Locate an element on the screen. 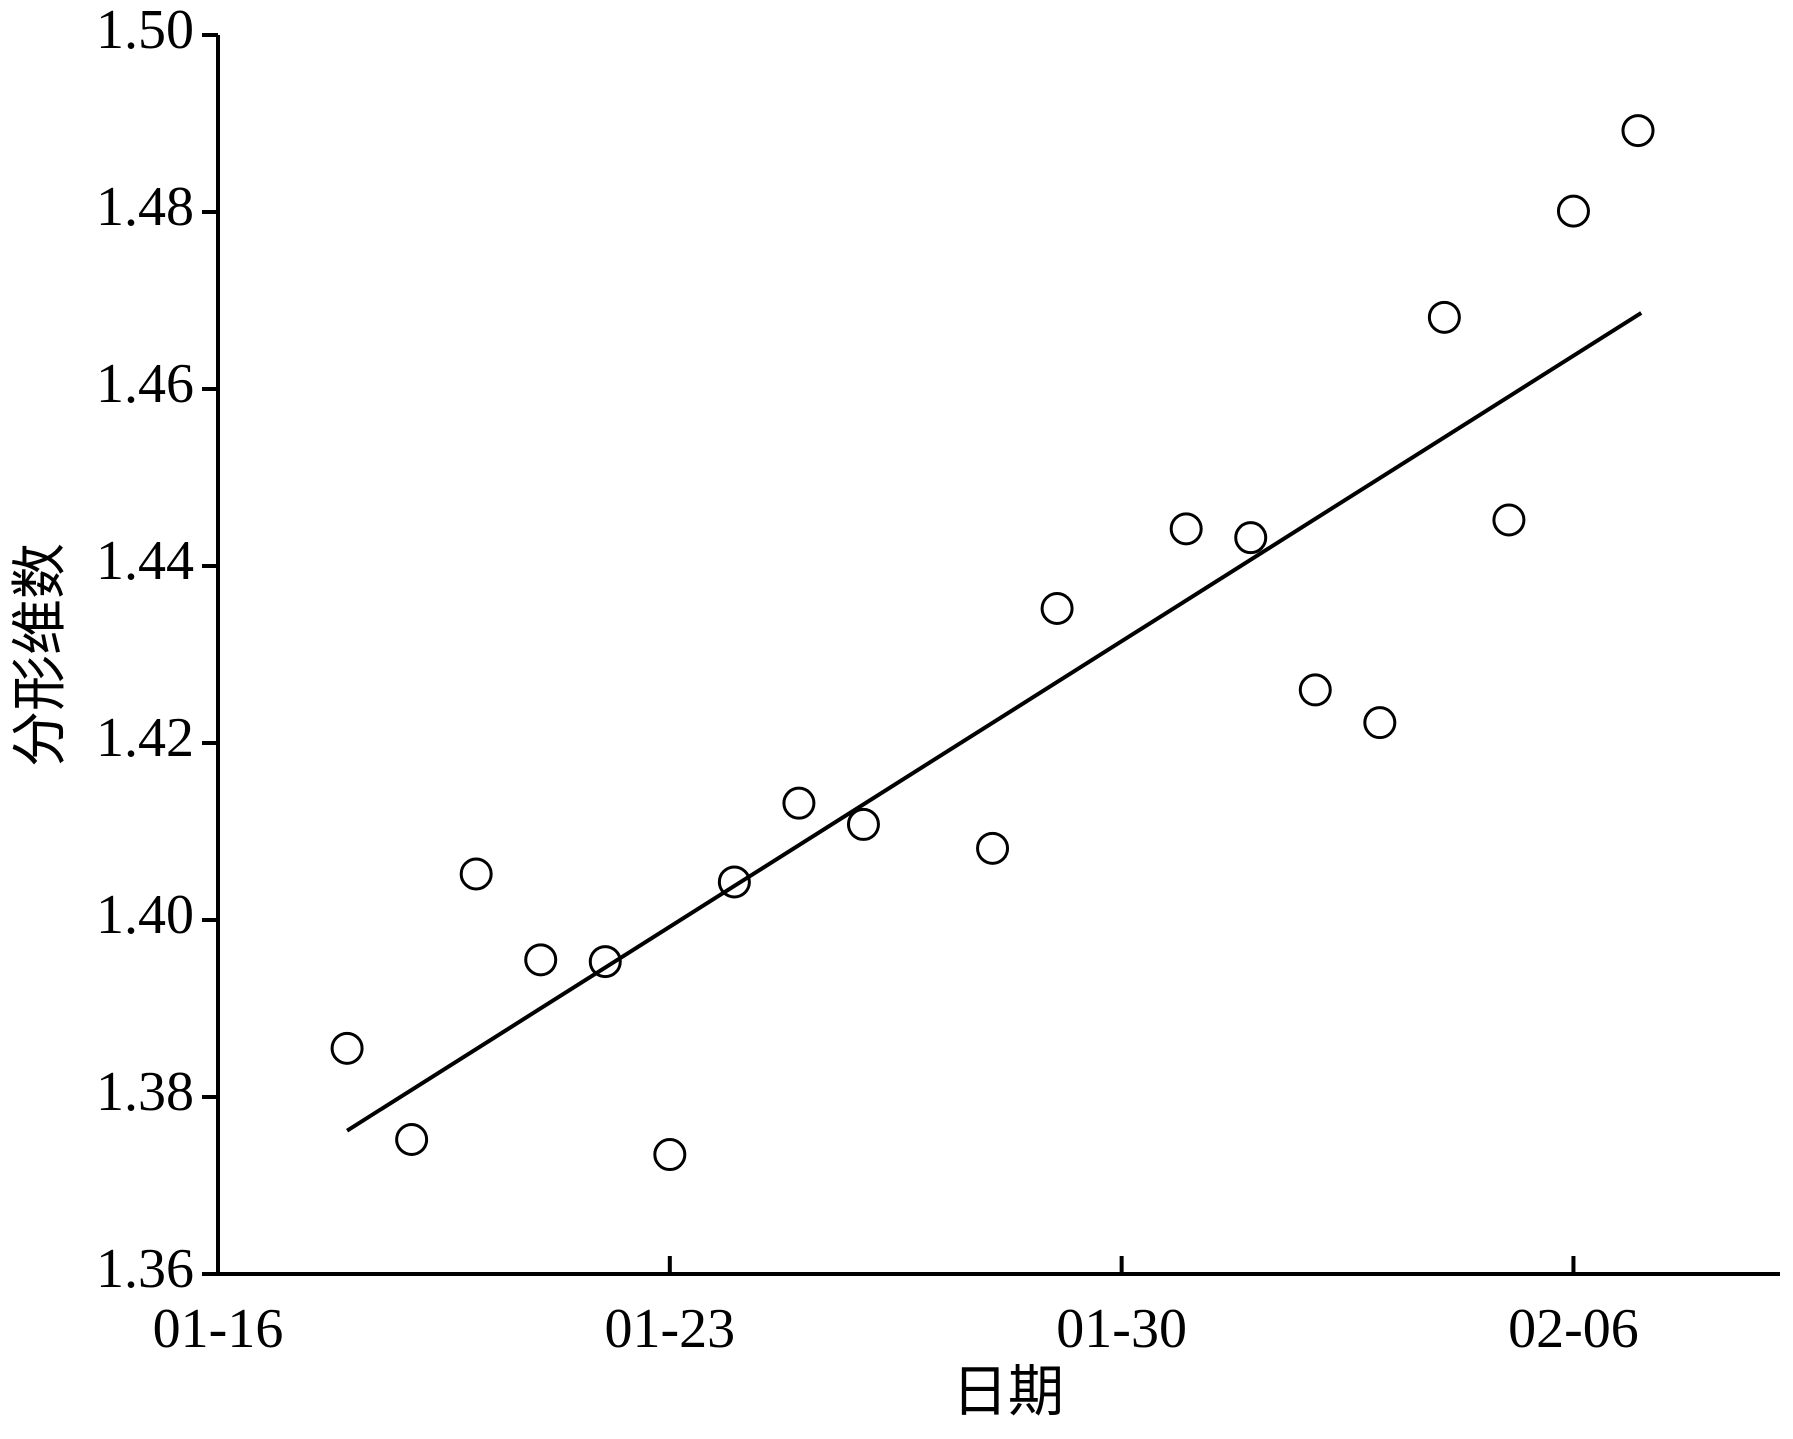 This screenshot has height=1439, width=1793. x-tick-label: 01-30 is located at coordinates (1121, 1329).